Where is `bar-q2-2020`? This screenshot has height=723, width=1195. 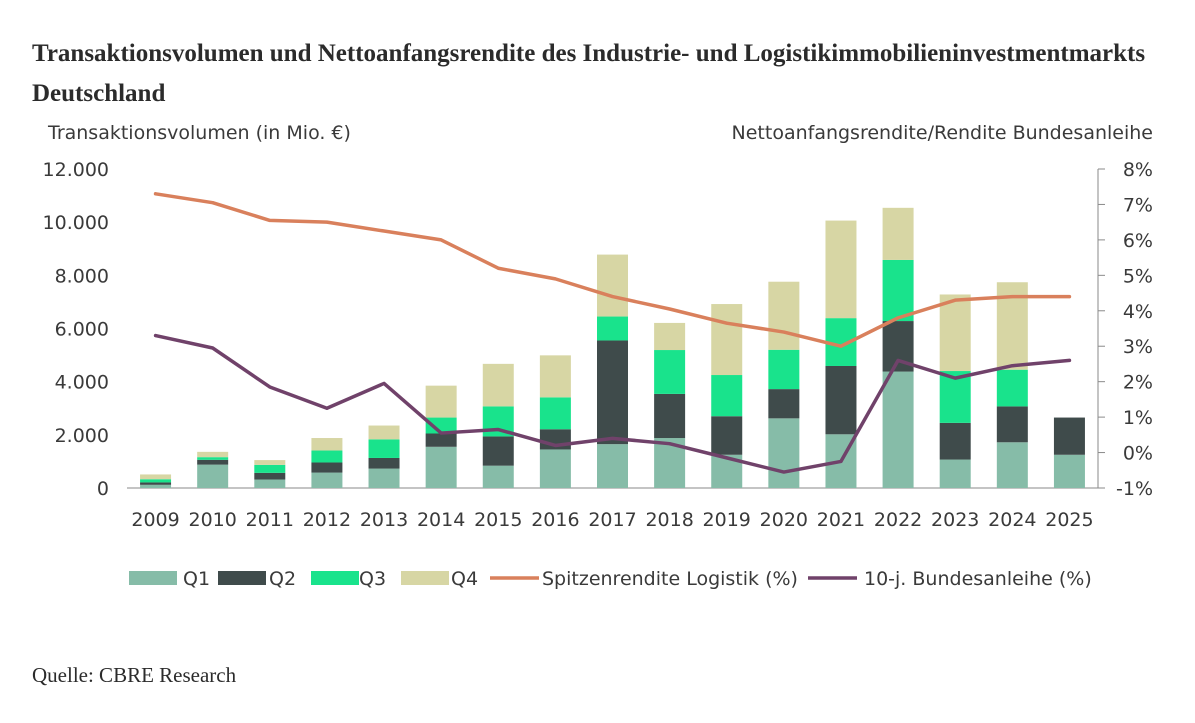 bar-q2-2020 is located at coordinates (784, 404).